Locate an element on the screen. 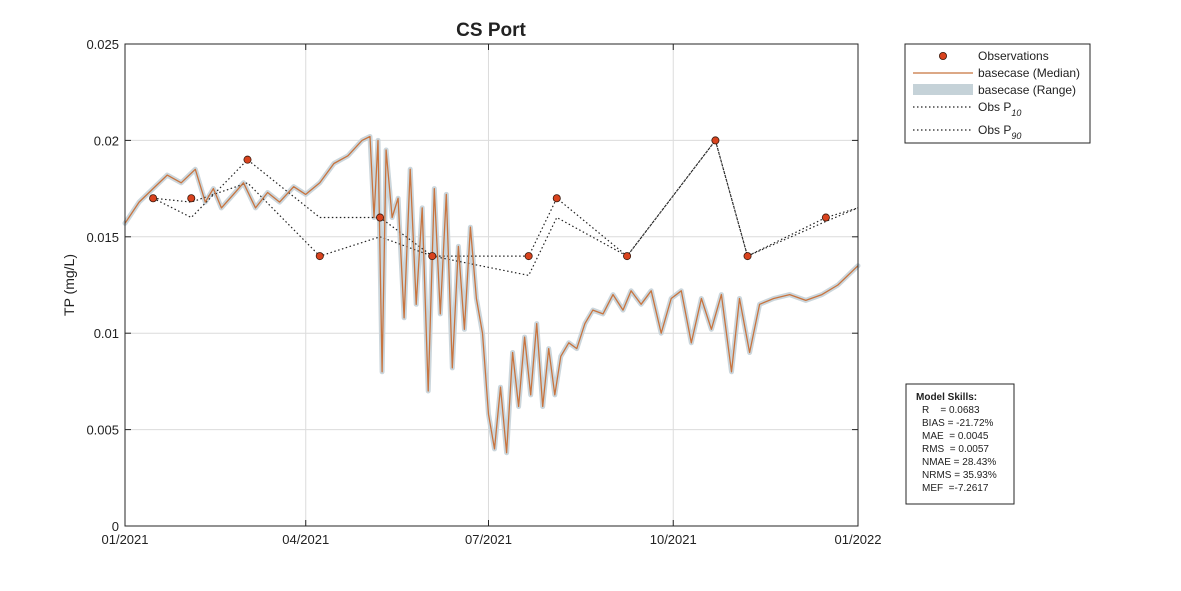 This screenshot has width=1181, height=591. legend-label: Obs P90 is located at coordinates (999, 132).